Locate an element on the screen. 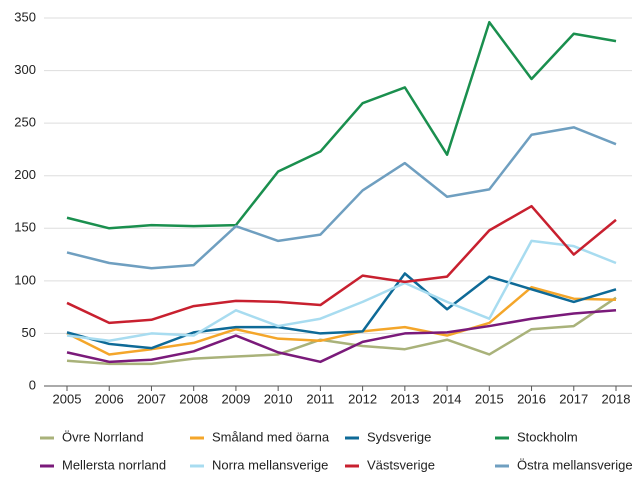 This screenshot has width=640, height=481. x-tick-label: 2018 is located at coordinates (616, 398).